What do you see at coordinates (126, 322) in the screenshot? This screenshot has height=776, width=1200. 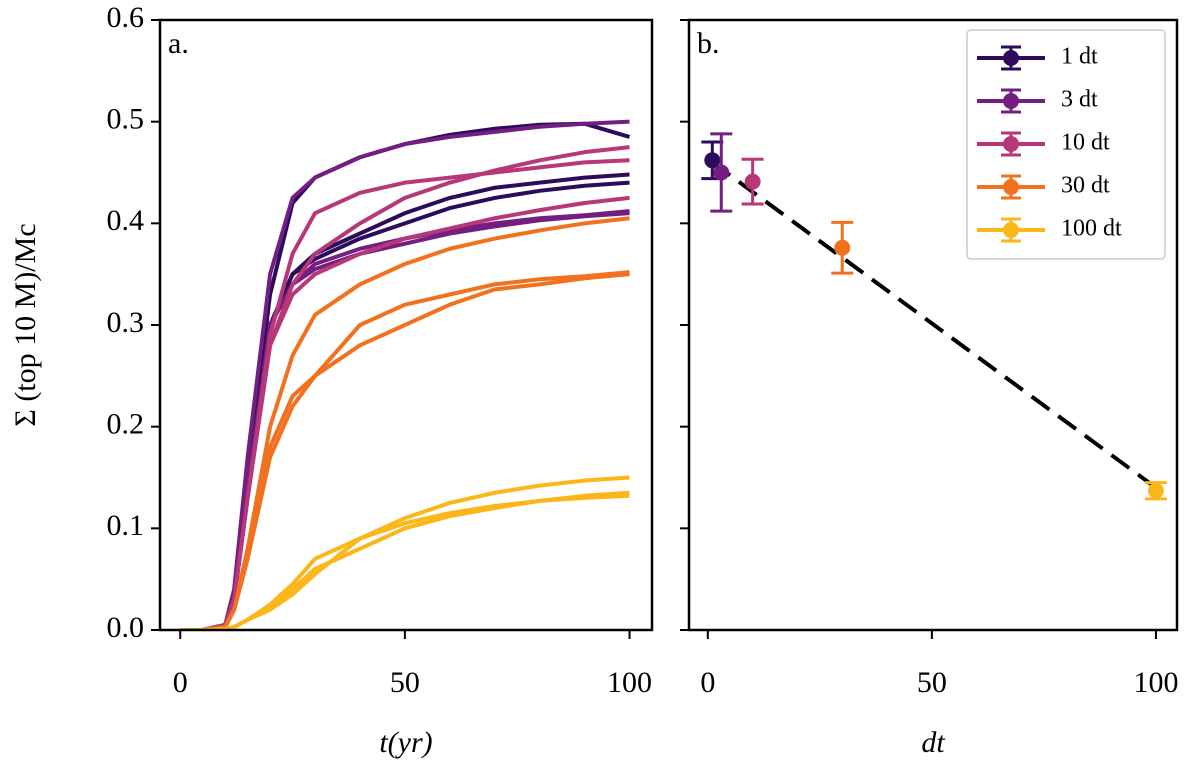 I see `y-tick-label: 0.3` at bounding box center [126, 322].